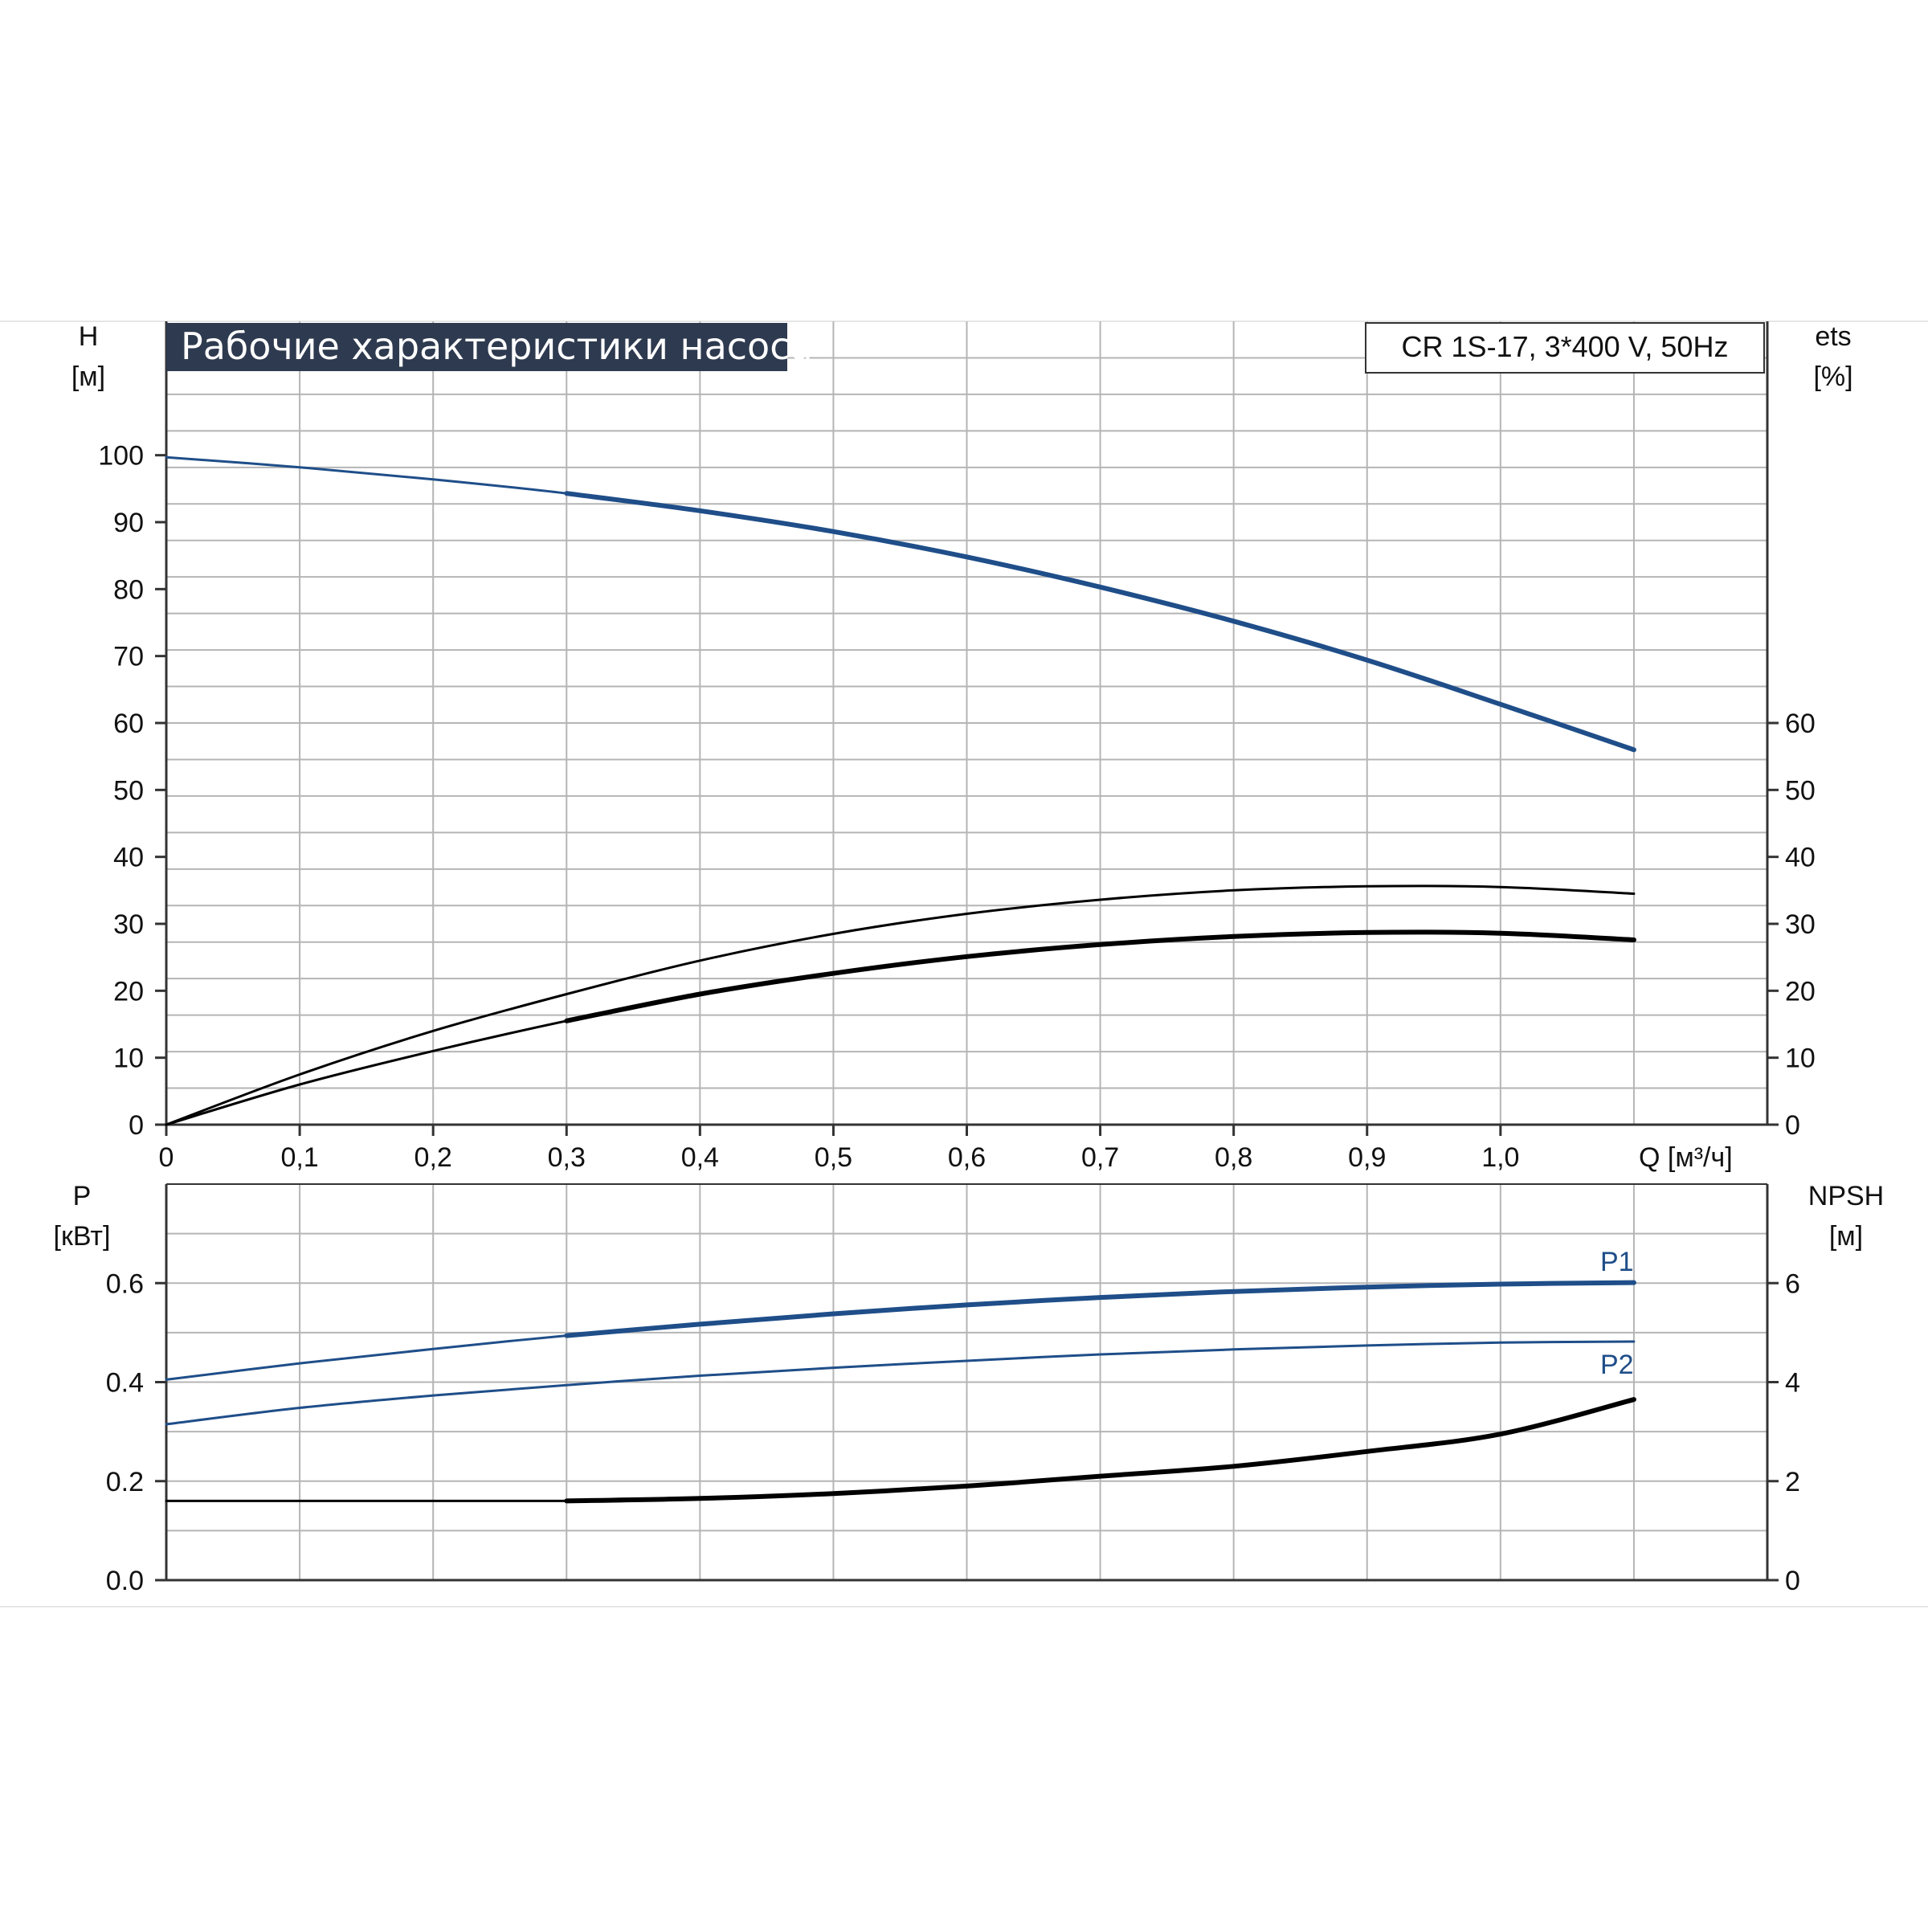  What do you see at coordinates (1793, 1126) in the screenshot?
I see `upper-right-tick-label: 0` at bounding box center [1793, 1126].